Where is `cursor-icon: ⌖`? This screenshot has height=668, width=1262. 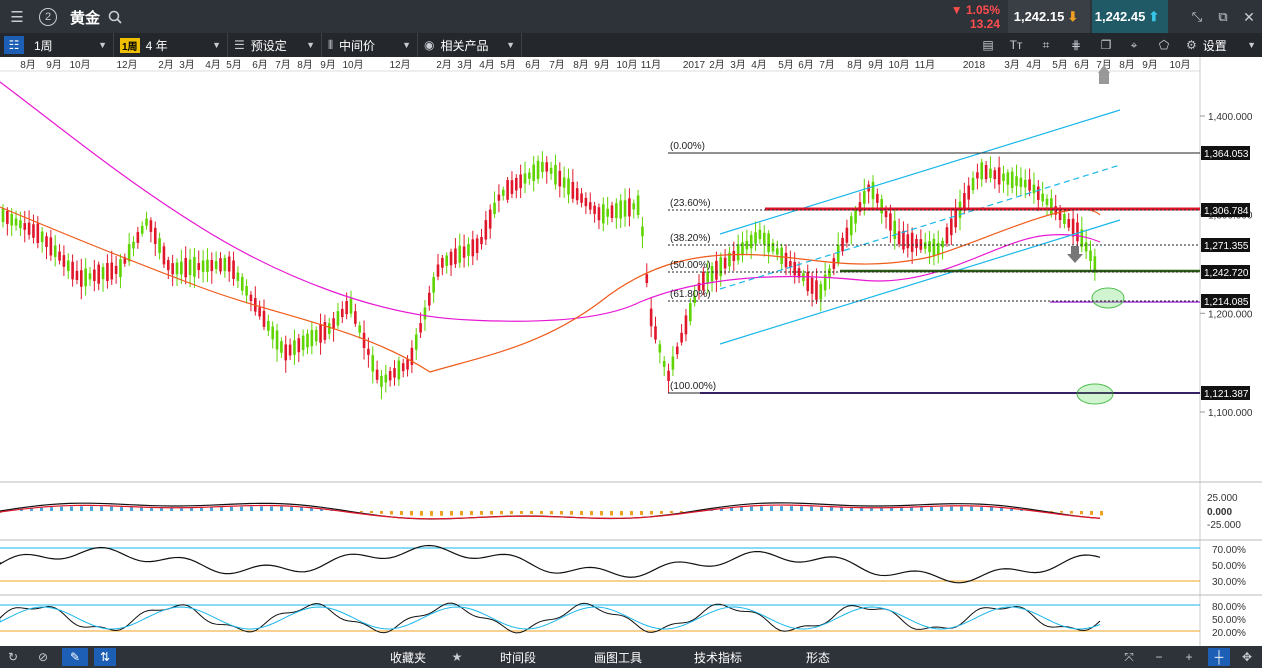
cursor-icon: ⌖ is located at coordinates (1134, 44).